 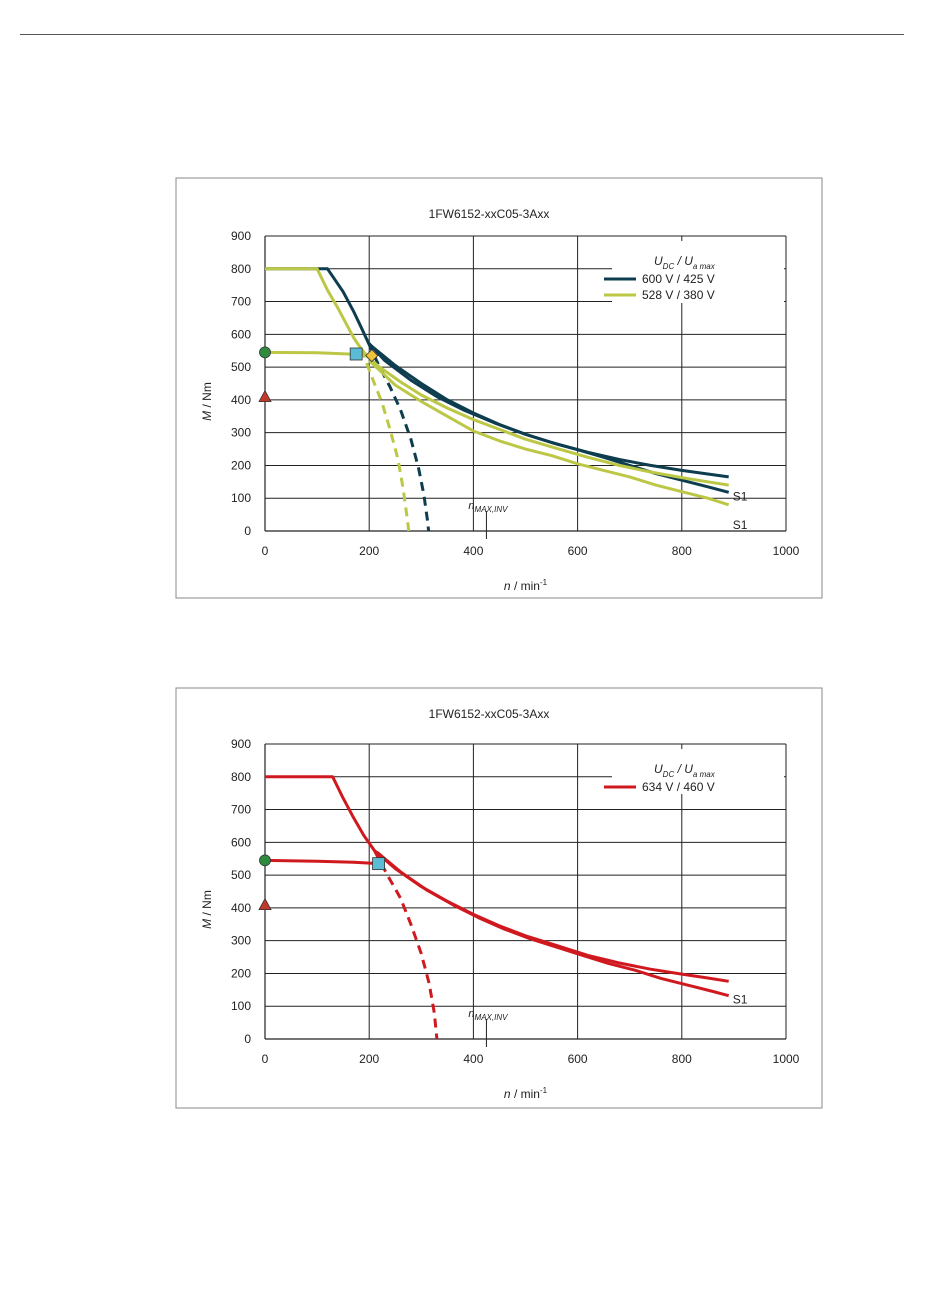 I want to click on legend-entry: 600 V / 425 V, so click(x=678, y=279).